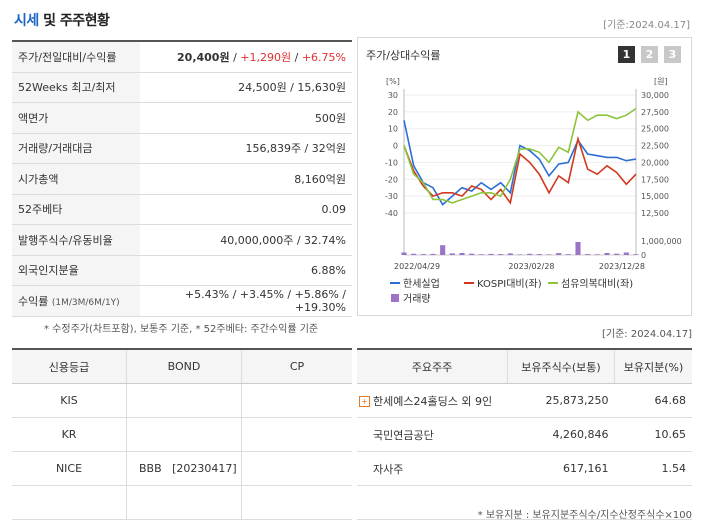  What do you see at coordinates (182, 240) in the screenshot?
I see `info-row-shares: 발행주식수/유동비율 40,000,000주 / 32.74%` at bounding box center [182, 240].